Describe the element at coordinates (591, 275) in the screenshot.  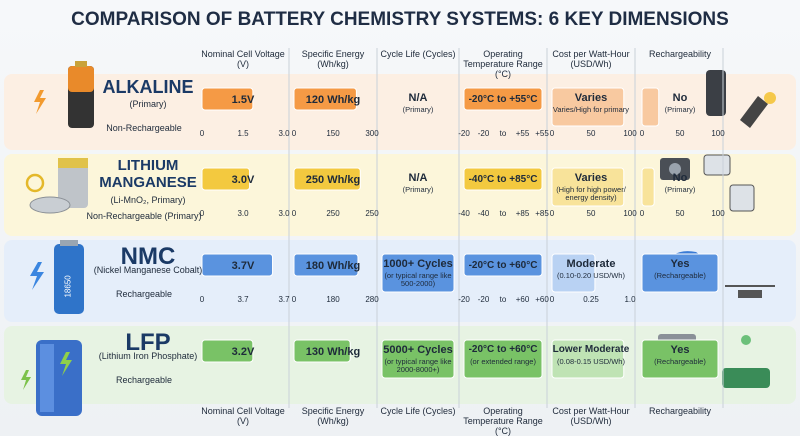
I see `cell-note: (0.10-0.20 USD/Wh)` at that location.